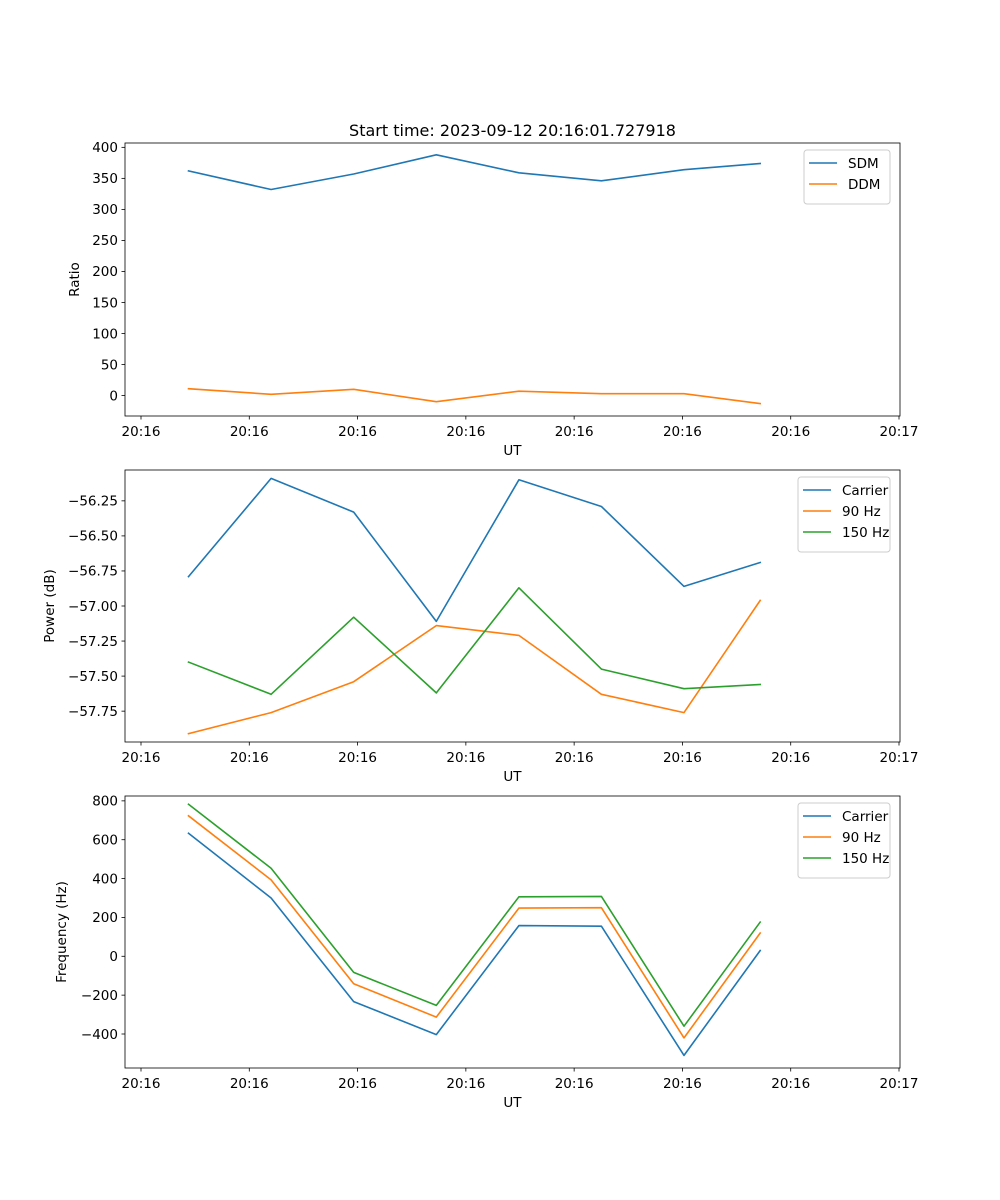  Describe the element at coordinates (62, 932) in the screenshot. I see `y-axis-label: Frequency (Hz)` at that location.